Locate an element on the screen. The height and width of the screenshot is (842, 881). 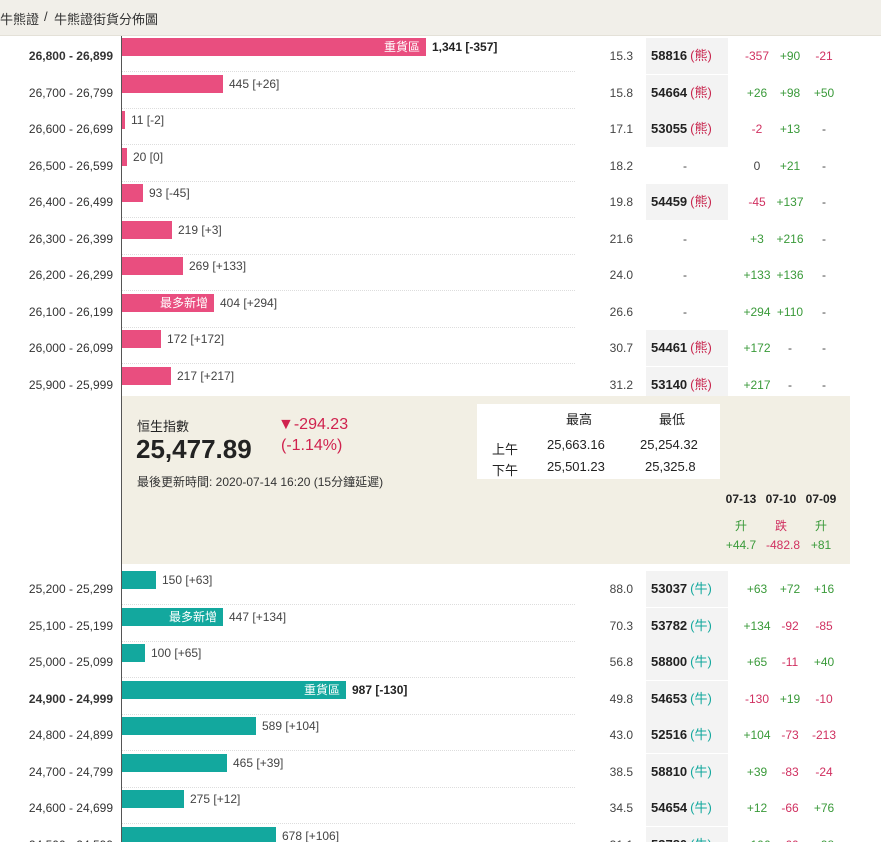
cbbc-code-link: 52516 (牛) is located at coordinates (681, 735).